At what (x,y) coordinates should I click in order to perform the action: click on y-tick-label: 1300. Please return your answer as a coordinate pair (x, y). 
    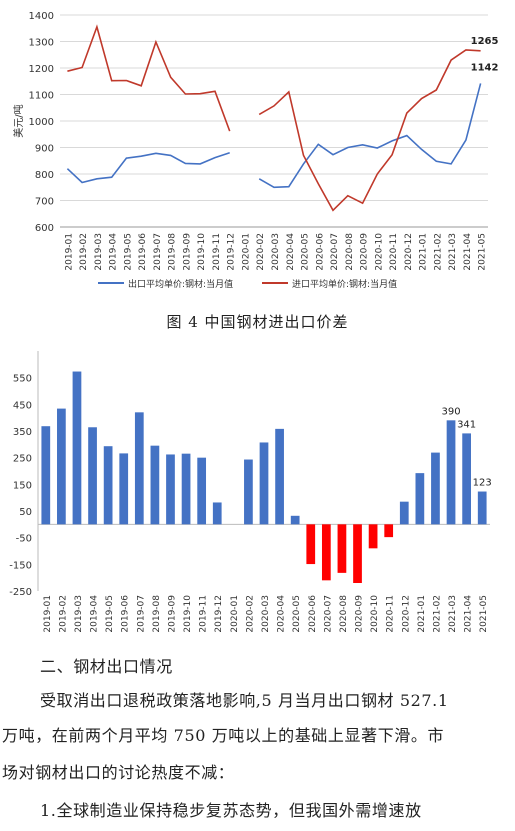
    Looking at the image, I should click on (41, 43).